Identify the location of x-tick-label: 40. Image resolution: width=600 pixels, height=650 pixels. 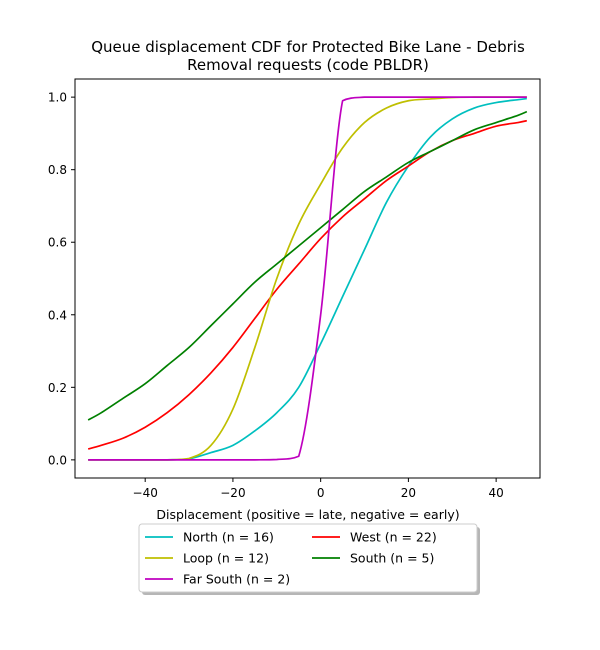
(495, 493).